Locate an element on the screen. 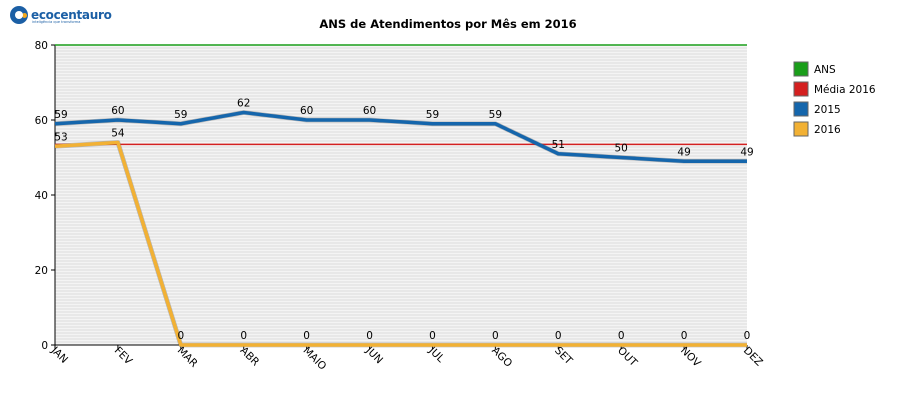  ecocentauro-logo: ecocentauro inteligência que transforma is located at coordinates (61, 15).